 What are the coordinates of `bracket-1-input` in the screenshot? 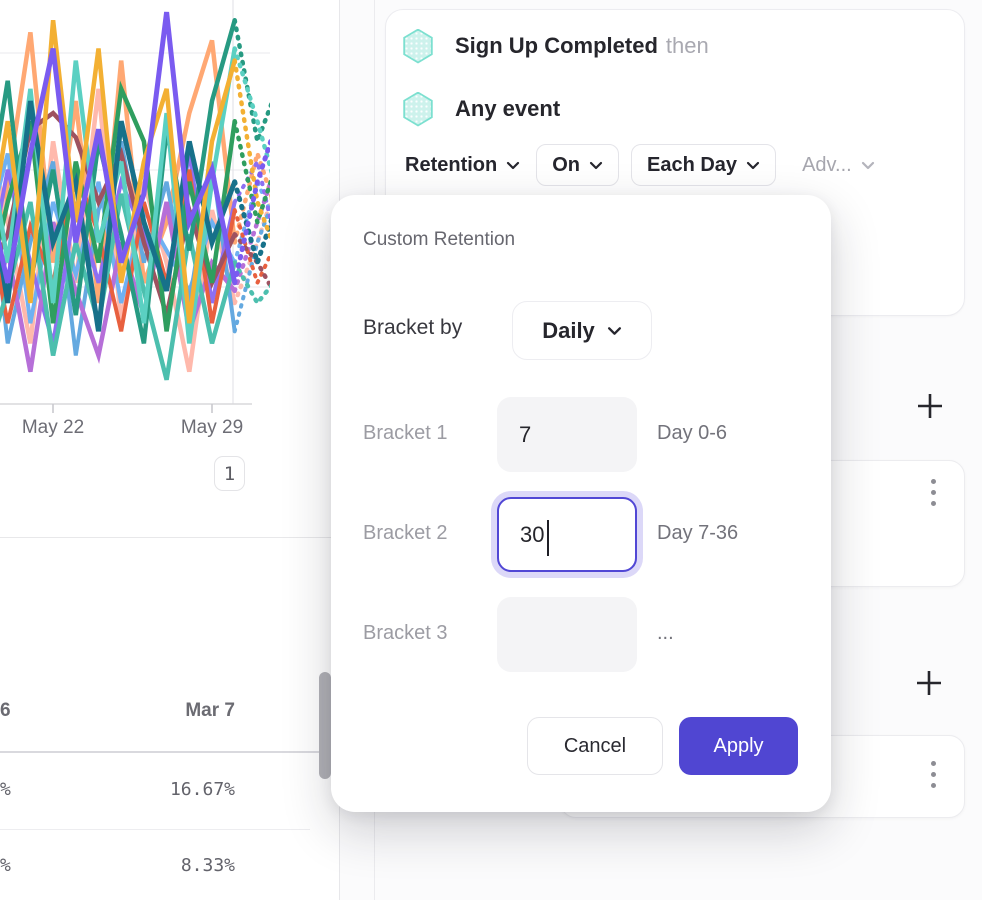 It's located at (567, 434).